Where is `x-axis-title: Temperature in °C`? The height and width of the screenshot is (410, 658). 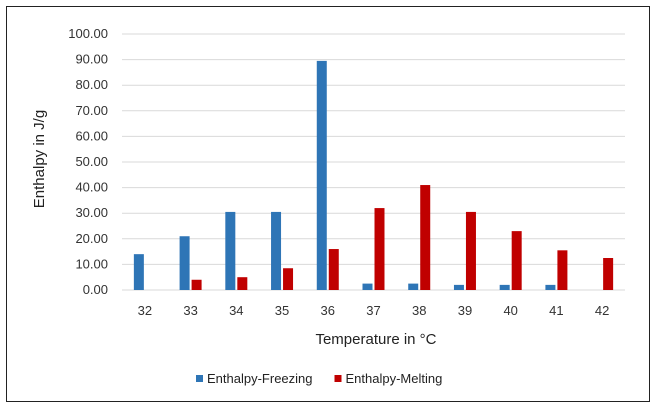
x-axis-title: Temperature in °C is located at coordinates (375, 339).